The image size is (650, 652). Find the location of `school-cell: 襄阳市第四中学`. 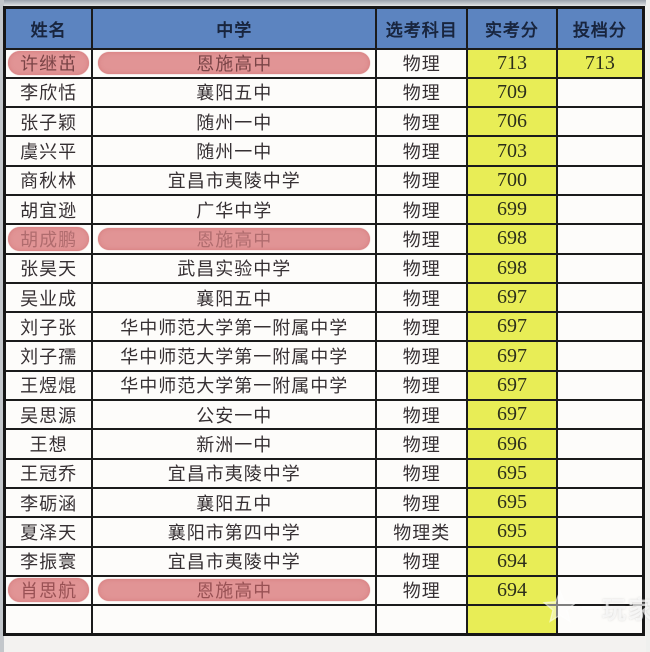

school-cell: 襄阳市第四中学 is located at coordinates (234, 532).